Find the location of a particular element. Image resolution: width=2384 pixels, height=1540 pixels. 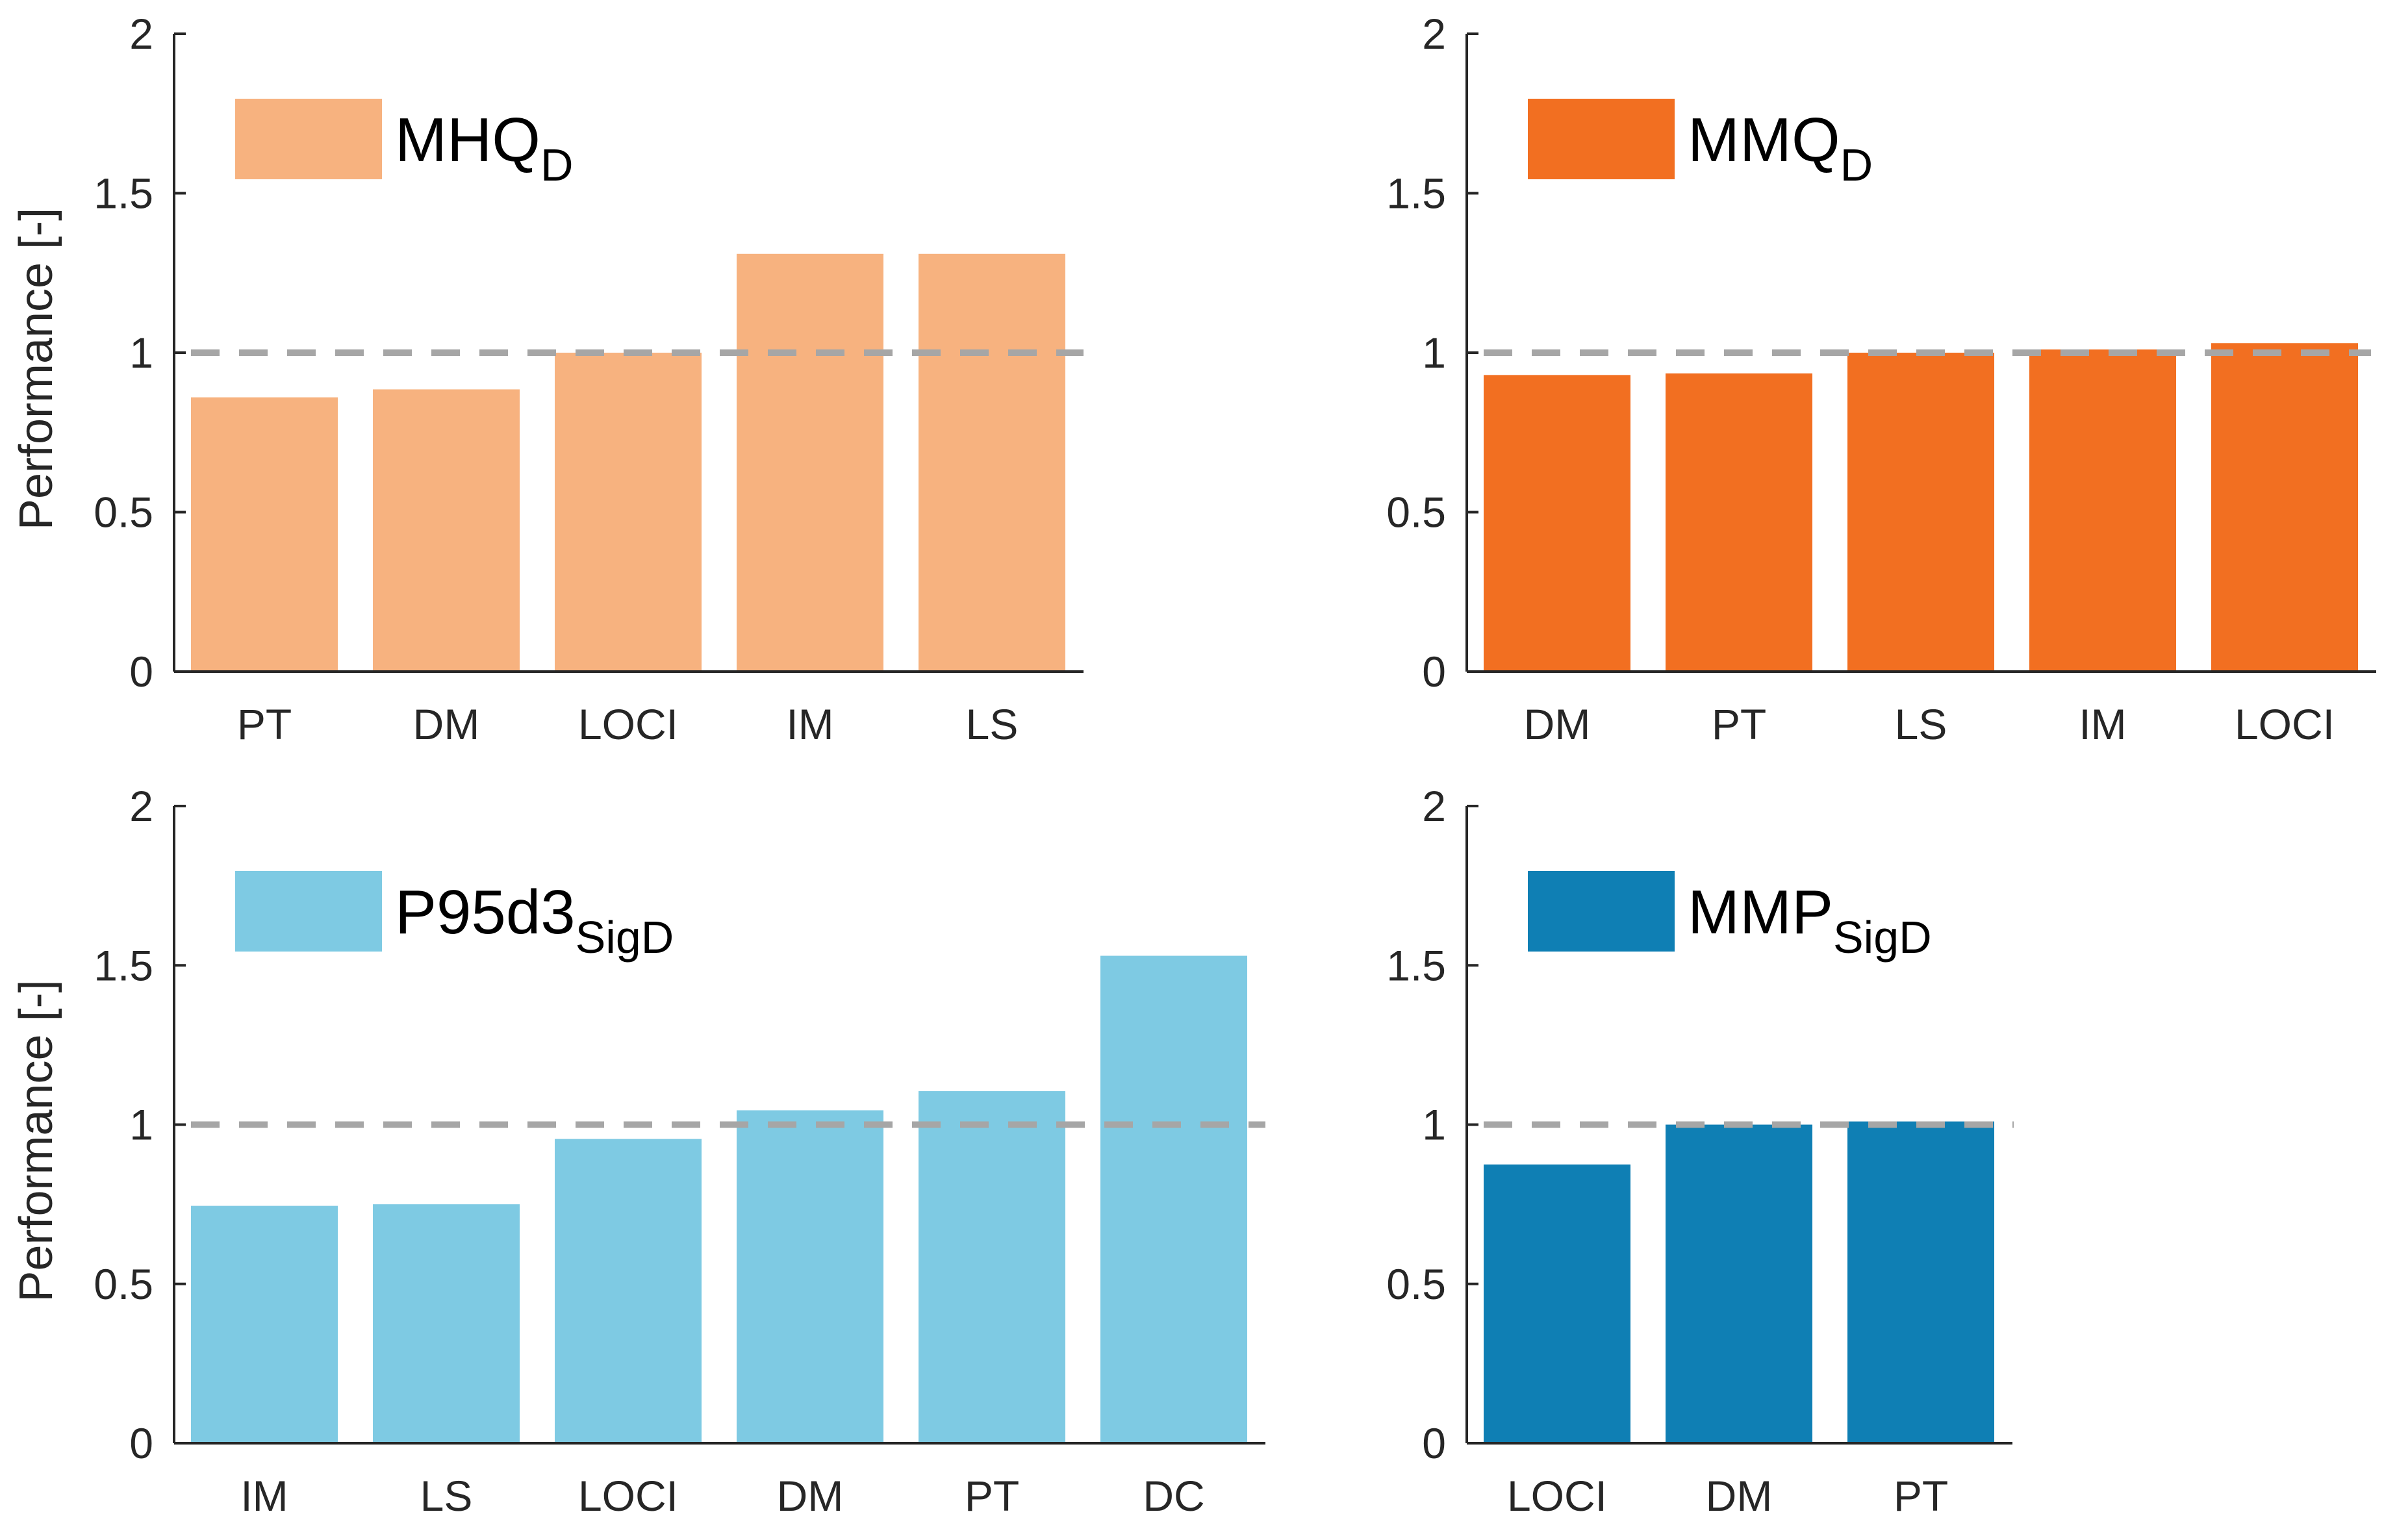

chart-panel-4: LOCI DM PT 0 0.5 1 1.5 2 MMPSigD is located at coordinates (1700, 1151).